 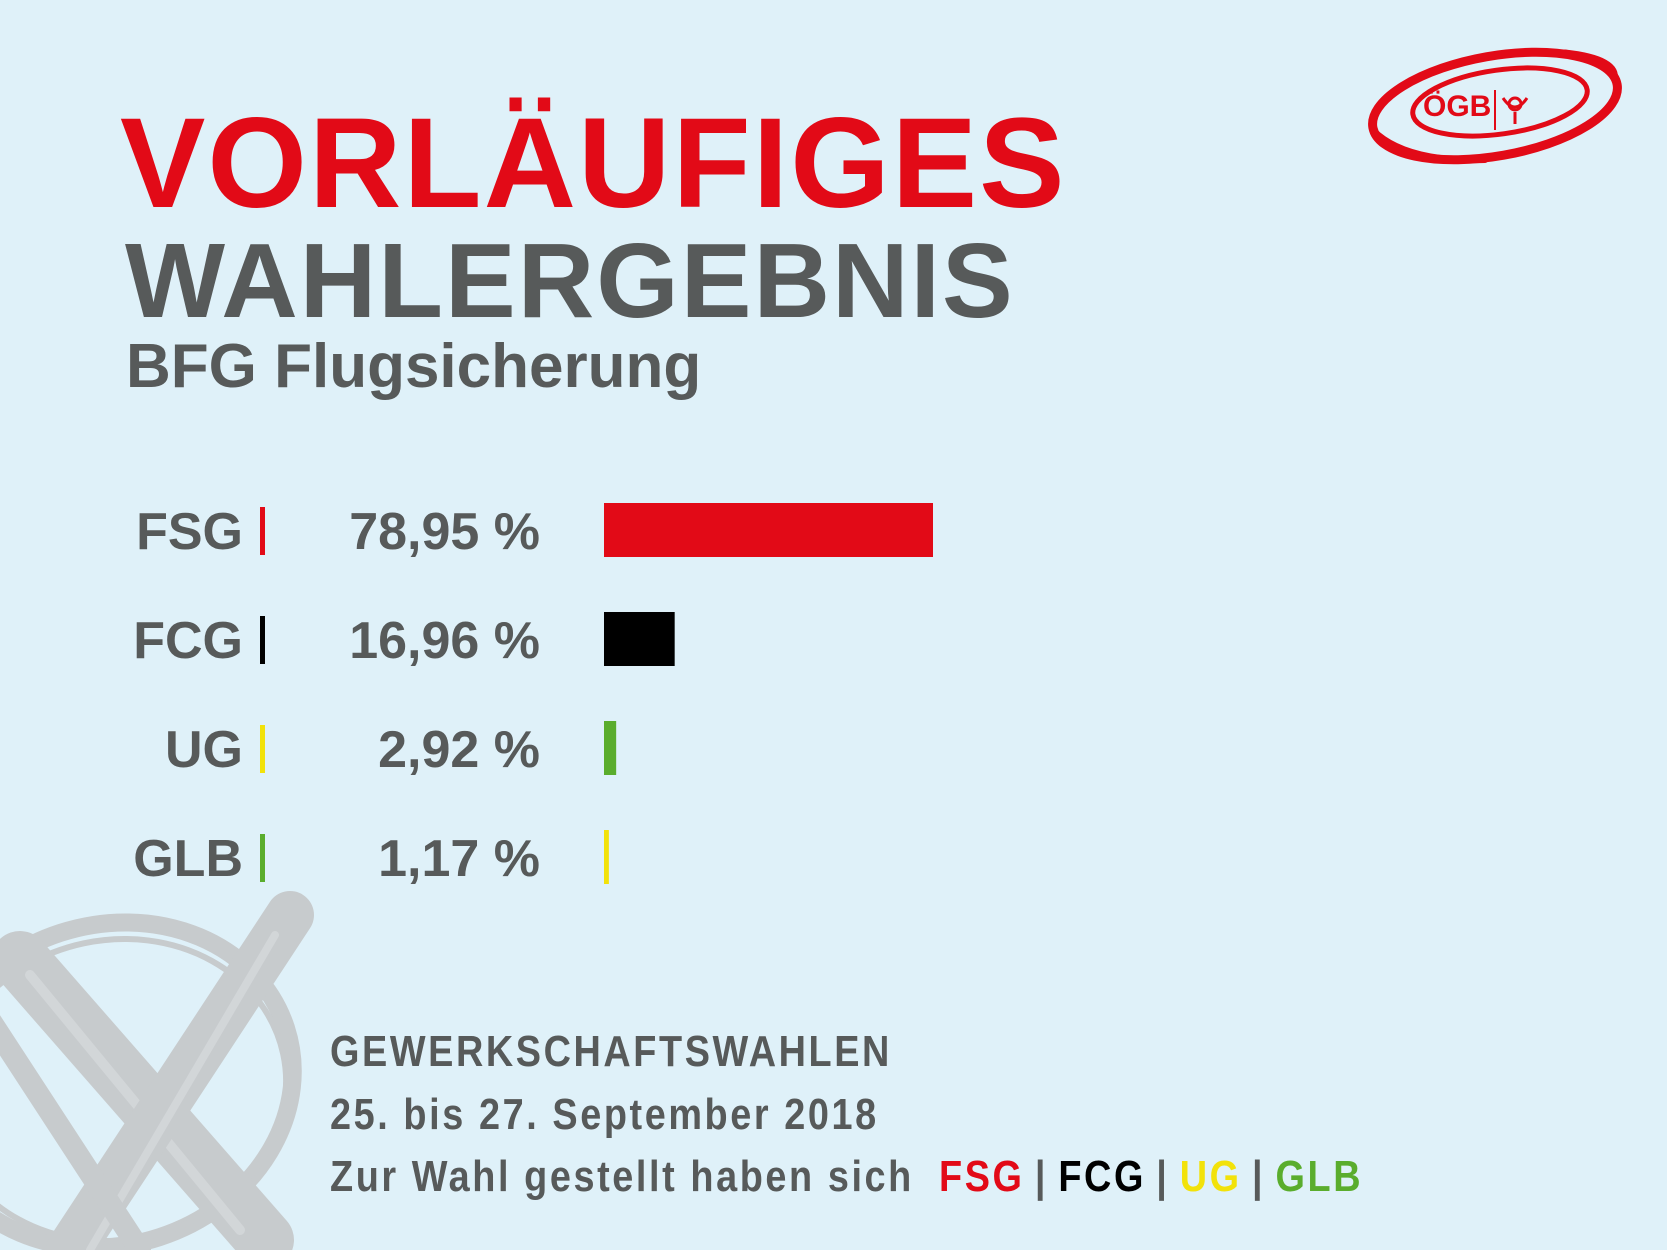 What do you see at coordinates (444, 532) in the screenshot?
I see `value-label-fsg: 78,95 %` at bounding box center [444, 532].